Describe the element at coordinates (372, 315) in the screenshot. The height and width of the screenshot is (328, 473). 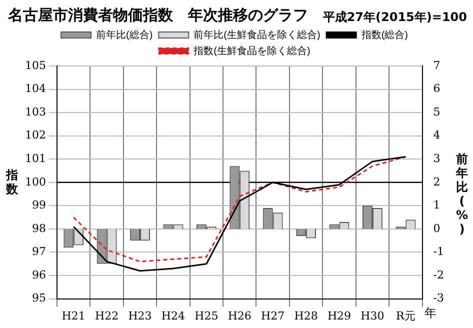
I see `x-tick-label: H30` at that location.